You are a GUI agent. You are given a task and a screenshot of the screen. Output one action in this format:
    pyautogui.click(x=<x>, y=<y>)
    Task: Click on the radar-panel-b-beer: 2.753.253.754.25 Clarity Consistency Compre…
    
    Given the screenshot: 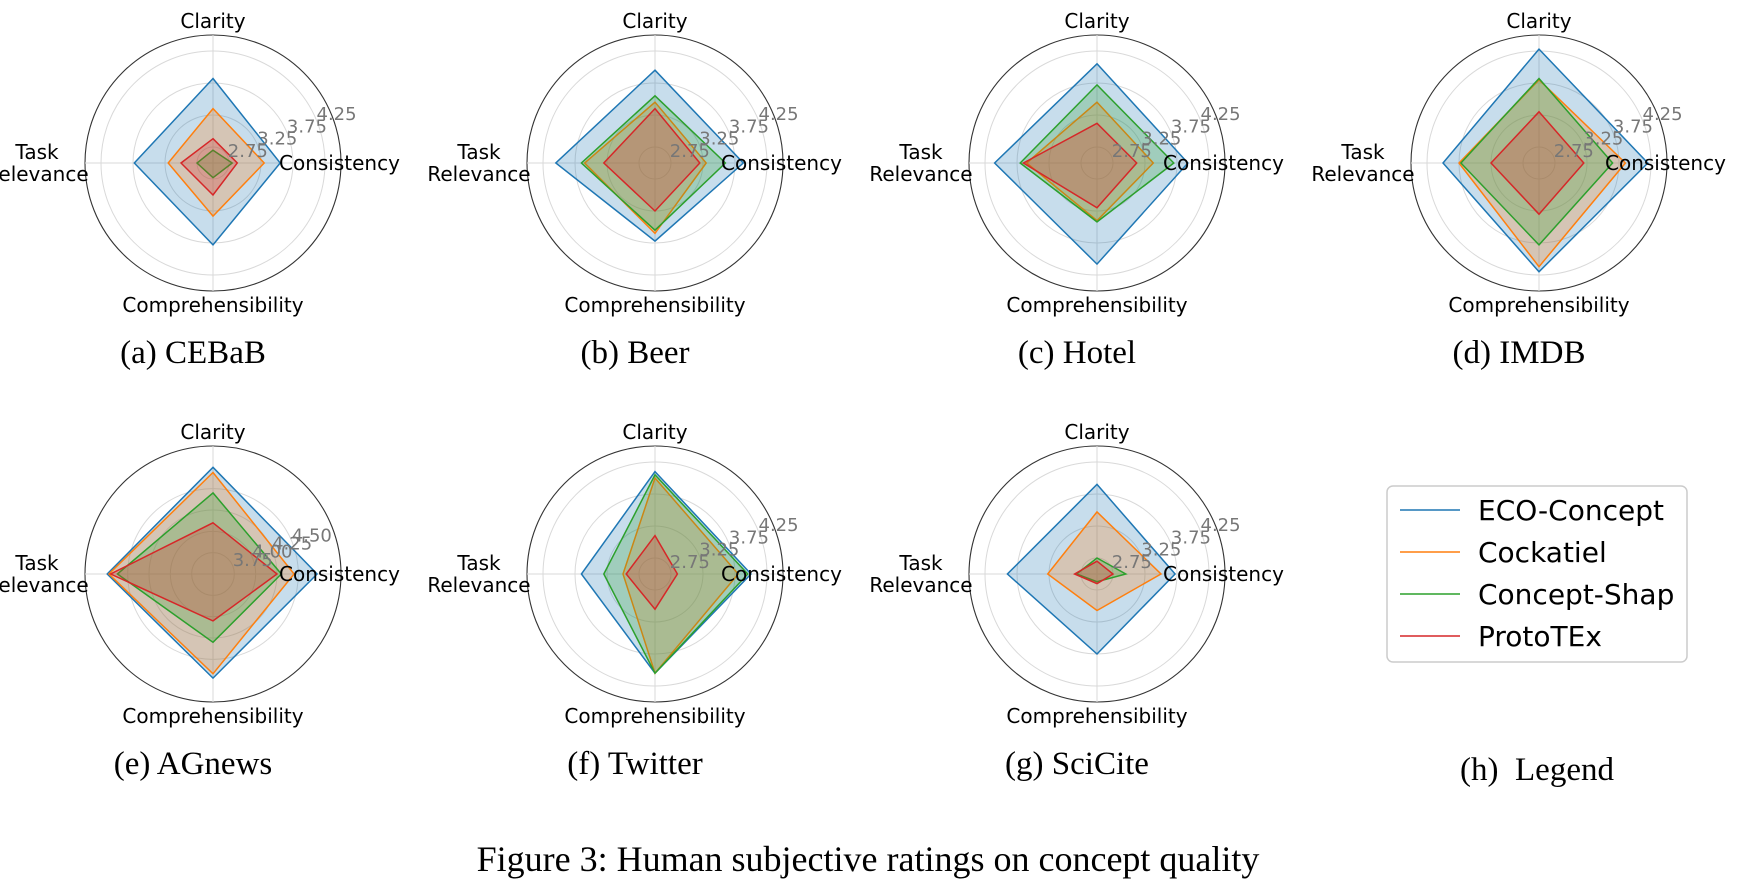 What is the action you would take?
    pyautogui.click(x=634, y=190)
    